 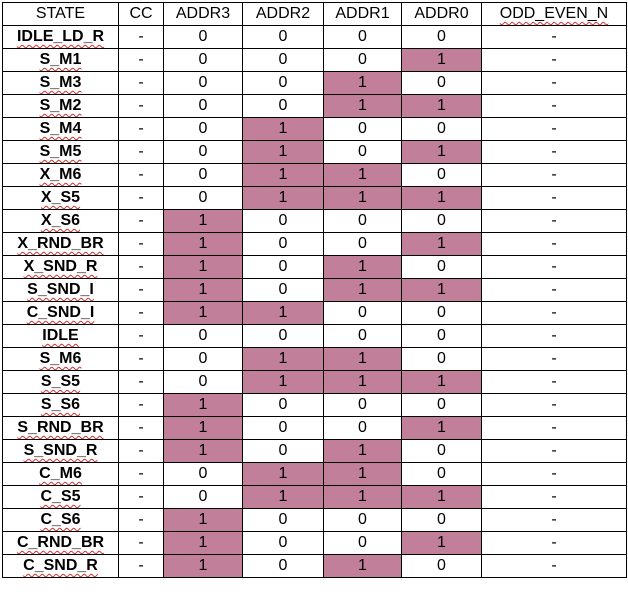 I want to click on state-label: S_M1, so click(x=60, y=59).